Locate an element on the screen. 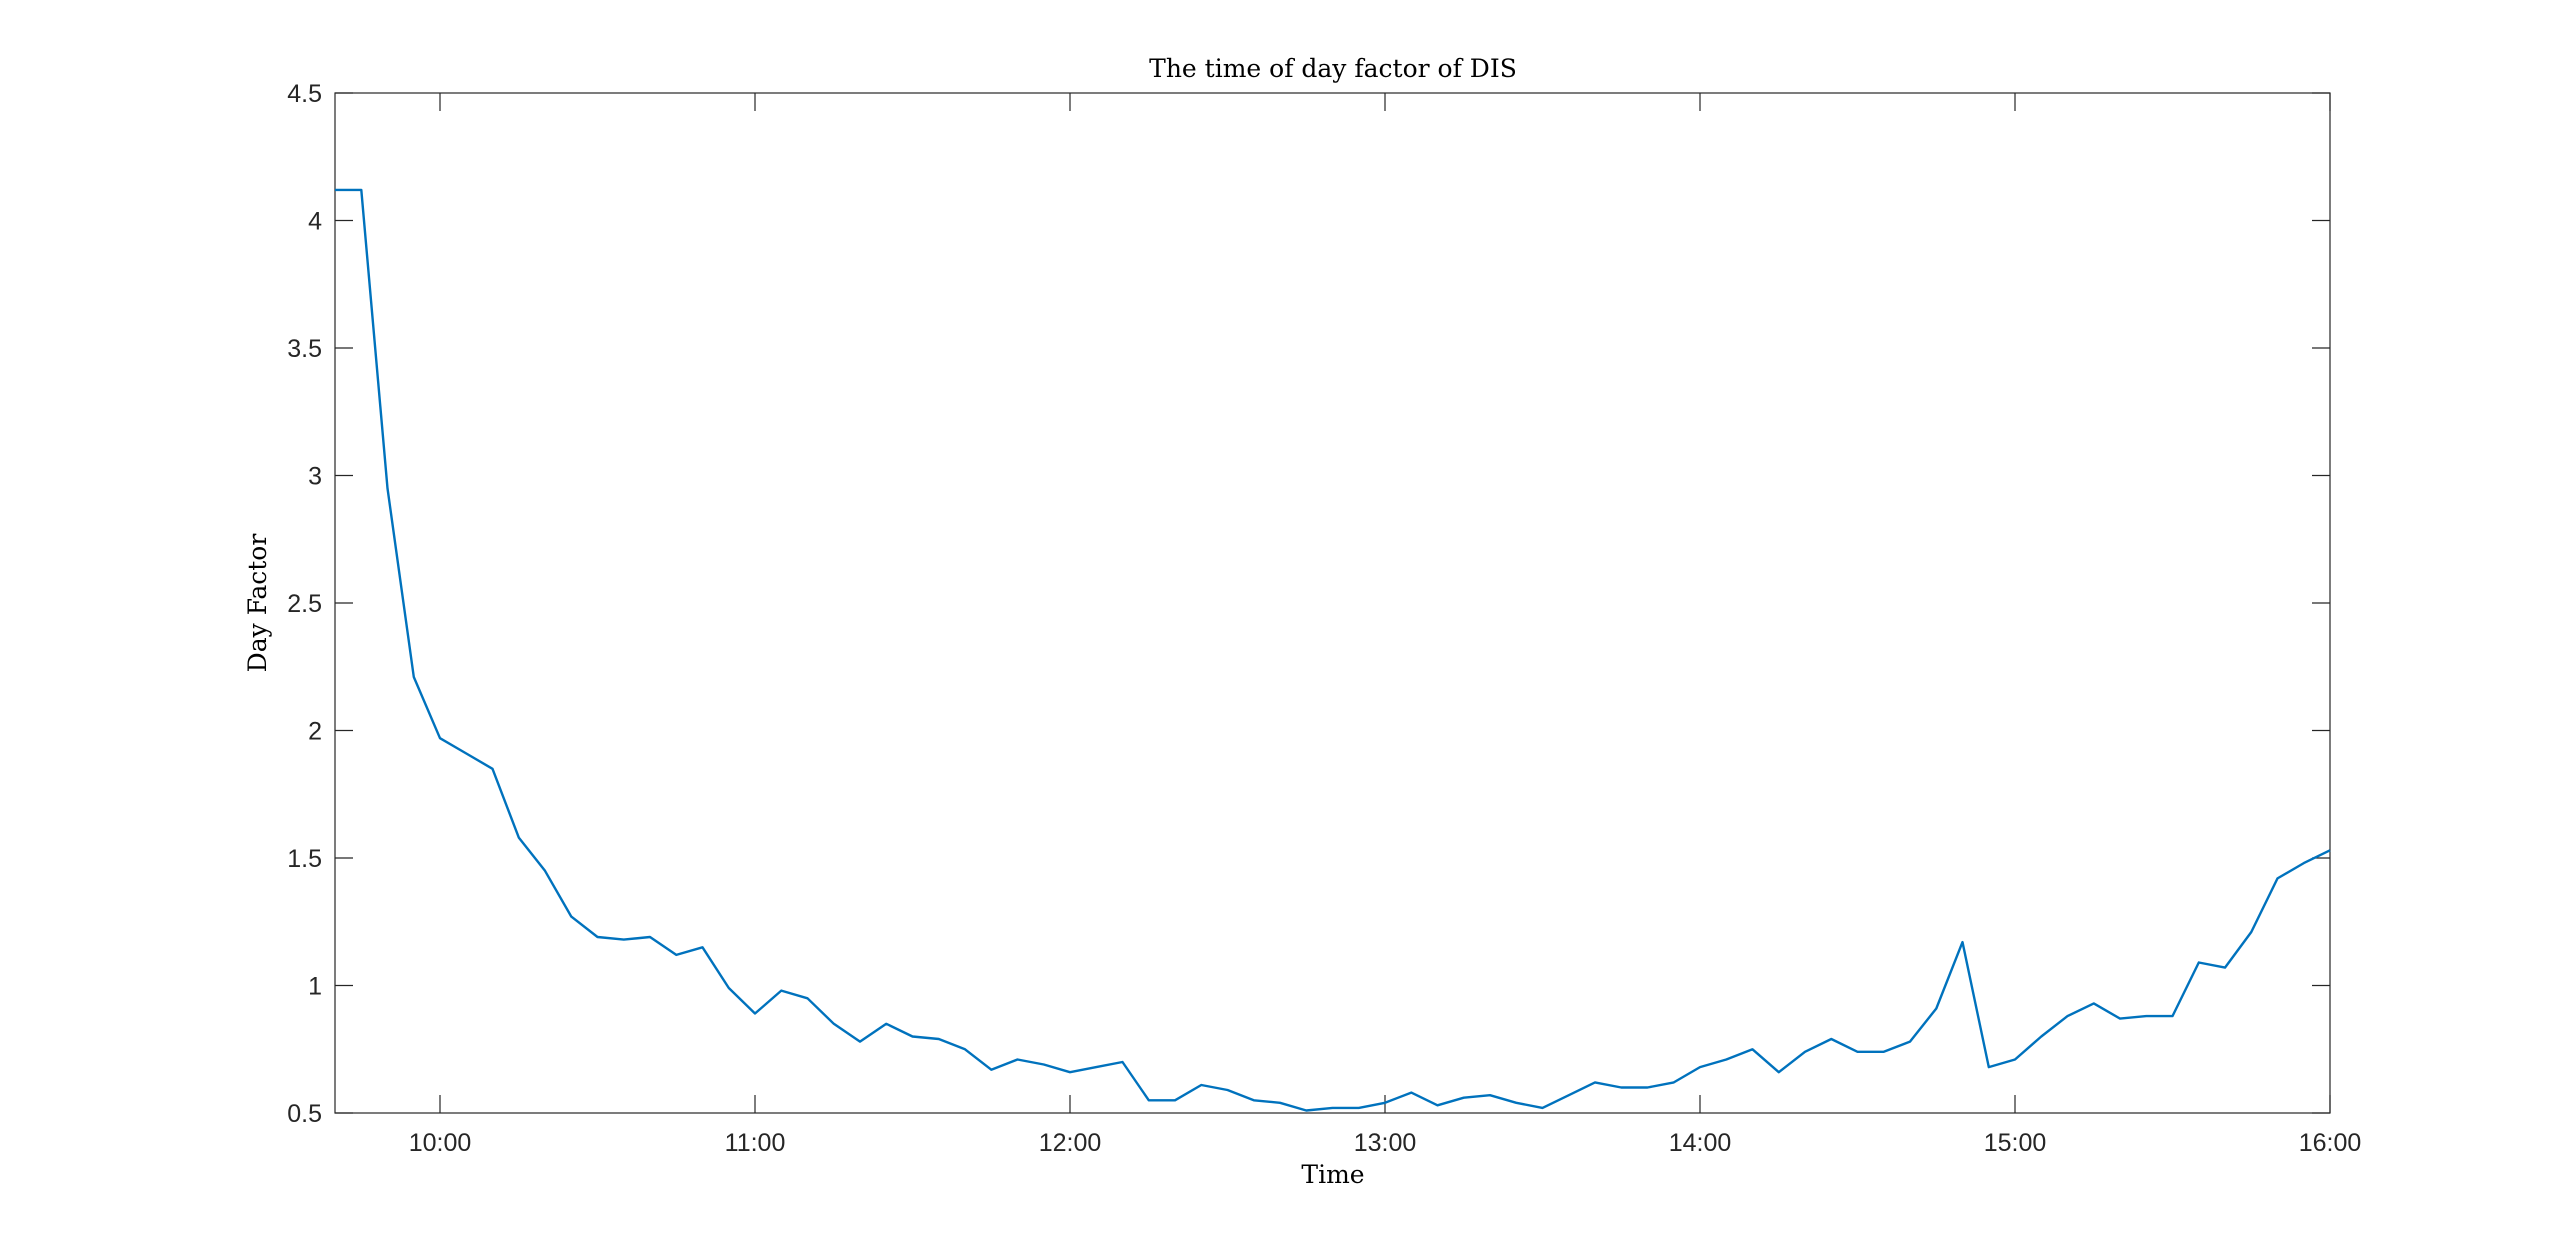 This screenshot has width=2560, height=1240. x-tick-label: 15:00 is located at coordinates (2015, 1143).